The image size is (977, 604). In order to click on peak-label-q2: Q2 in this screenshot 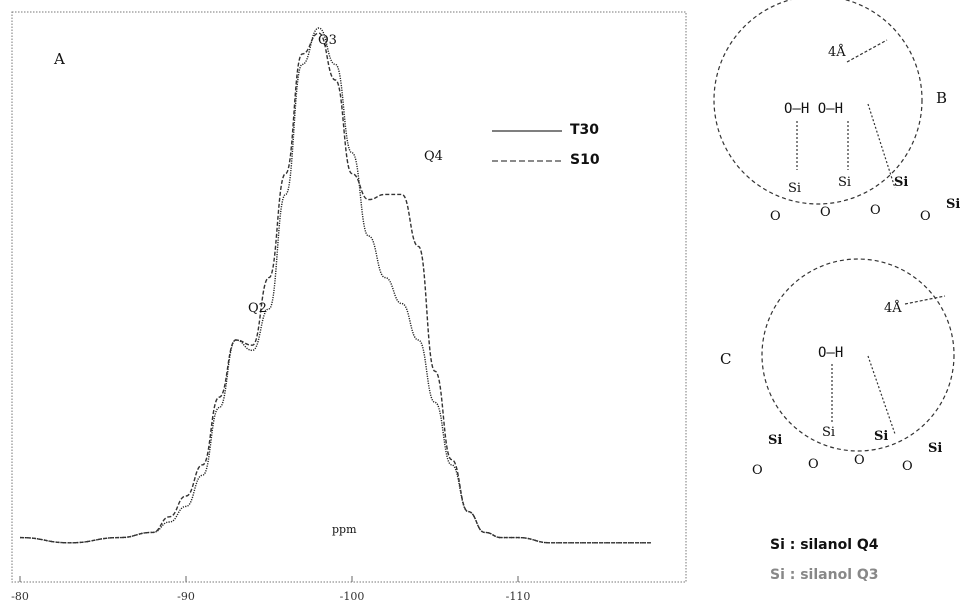, I will do `click(257, 308)`.